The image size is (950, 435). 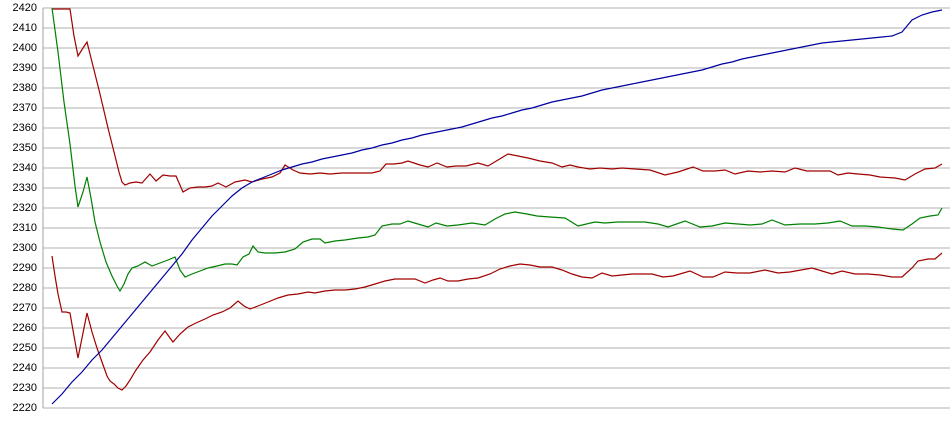 What do you see at coordinates (24, 47) in the screenshot?
I see `y-axis-tick-label: 2400` at bounding box center [24, 47].